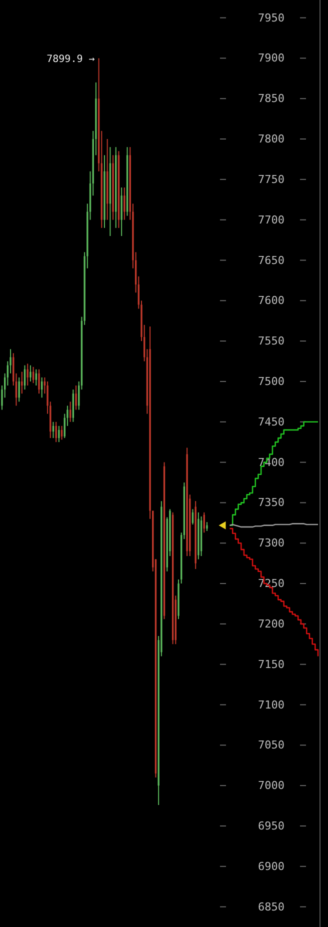 This screenshot has width=328, height=927. Describe the element at coordinates (271, 58) in the screenshot. I see `y-tick-label: 7900` at that location.